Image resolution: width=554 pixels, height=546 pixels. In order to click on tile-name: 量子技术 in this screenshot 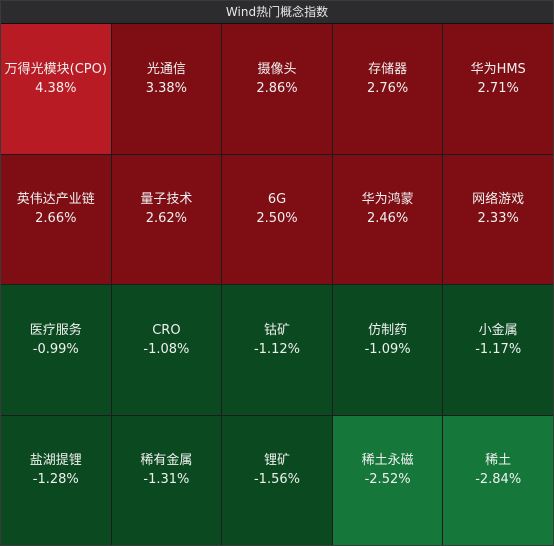, I will do `click(166, 200)`.